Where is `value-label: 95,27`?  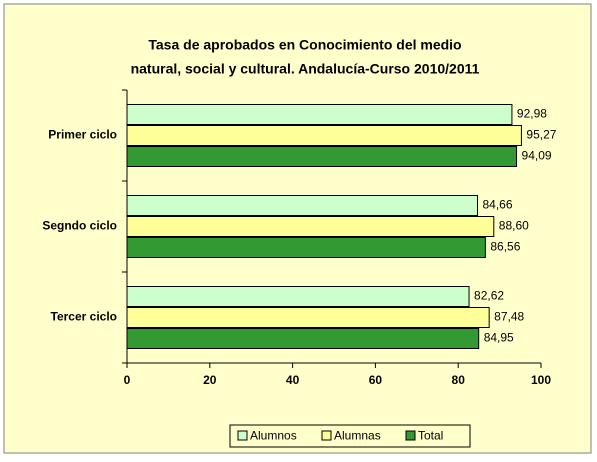
value-label: 95,27 is located at coordinates (541, 135).